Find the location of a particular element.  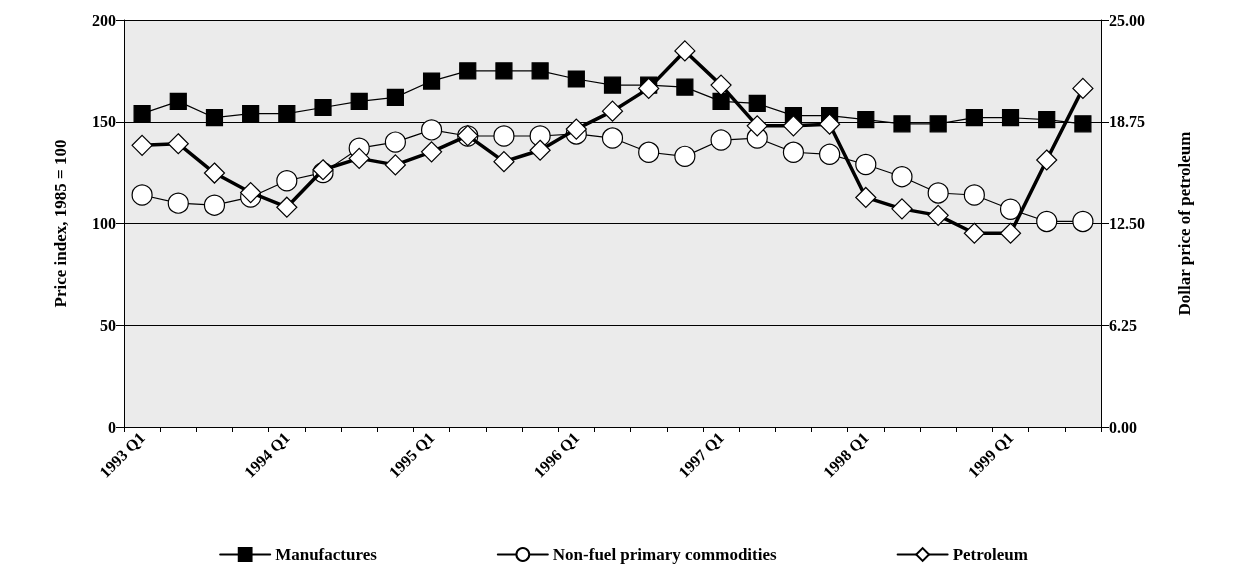

legend-label: Petroleum is located at coordinates (990, 554).